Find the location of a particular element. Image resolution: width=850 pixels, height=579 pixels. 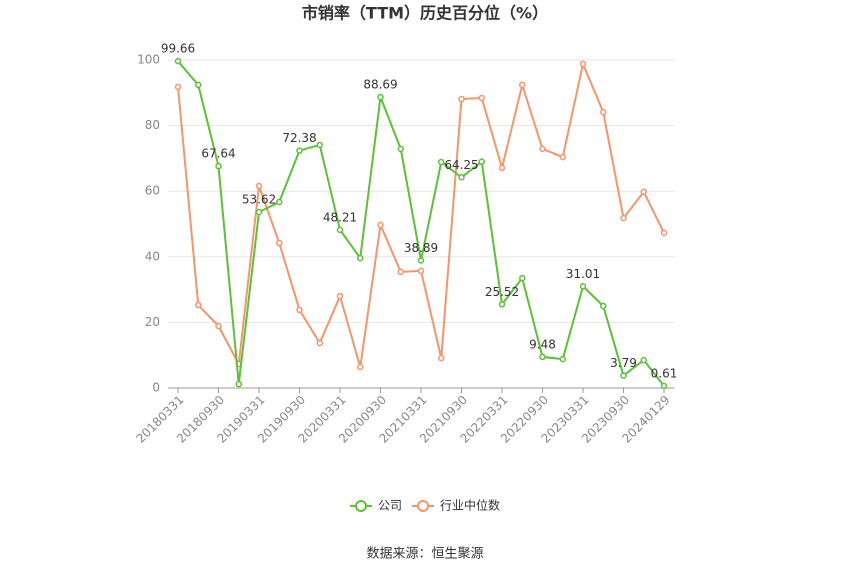

data-label: 88.69 is located at coordinates (380, 85).